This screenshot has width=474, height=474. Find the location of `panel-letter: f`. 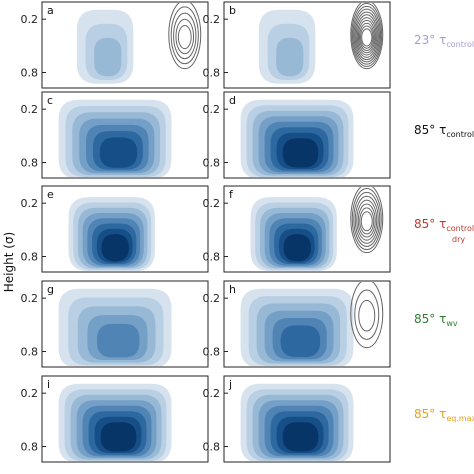

panel-letter: f is located at coordinates (231, 194).